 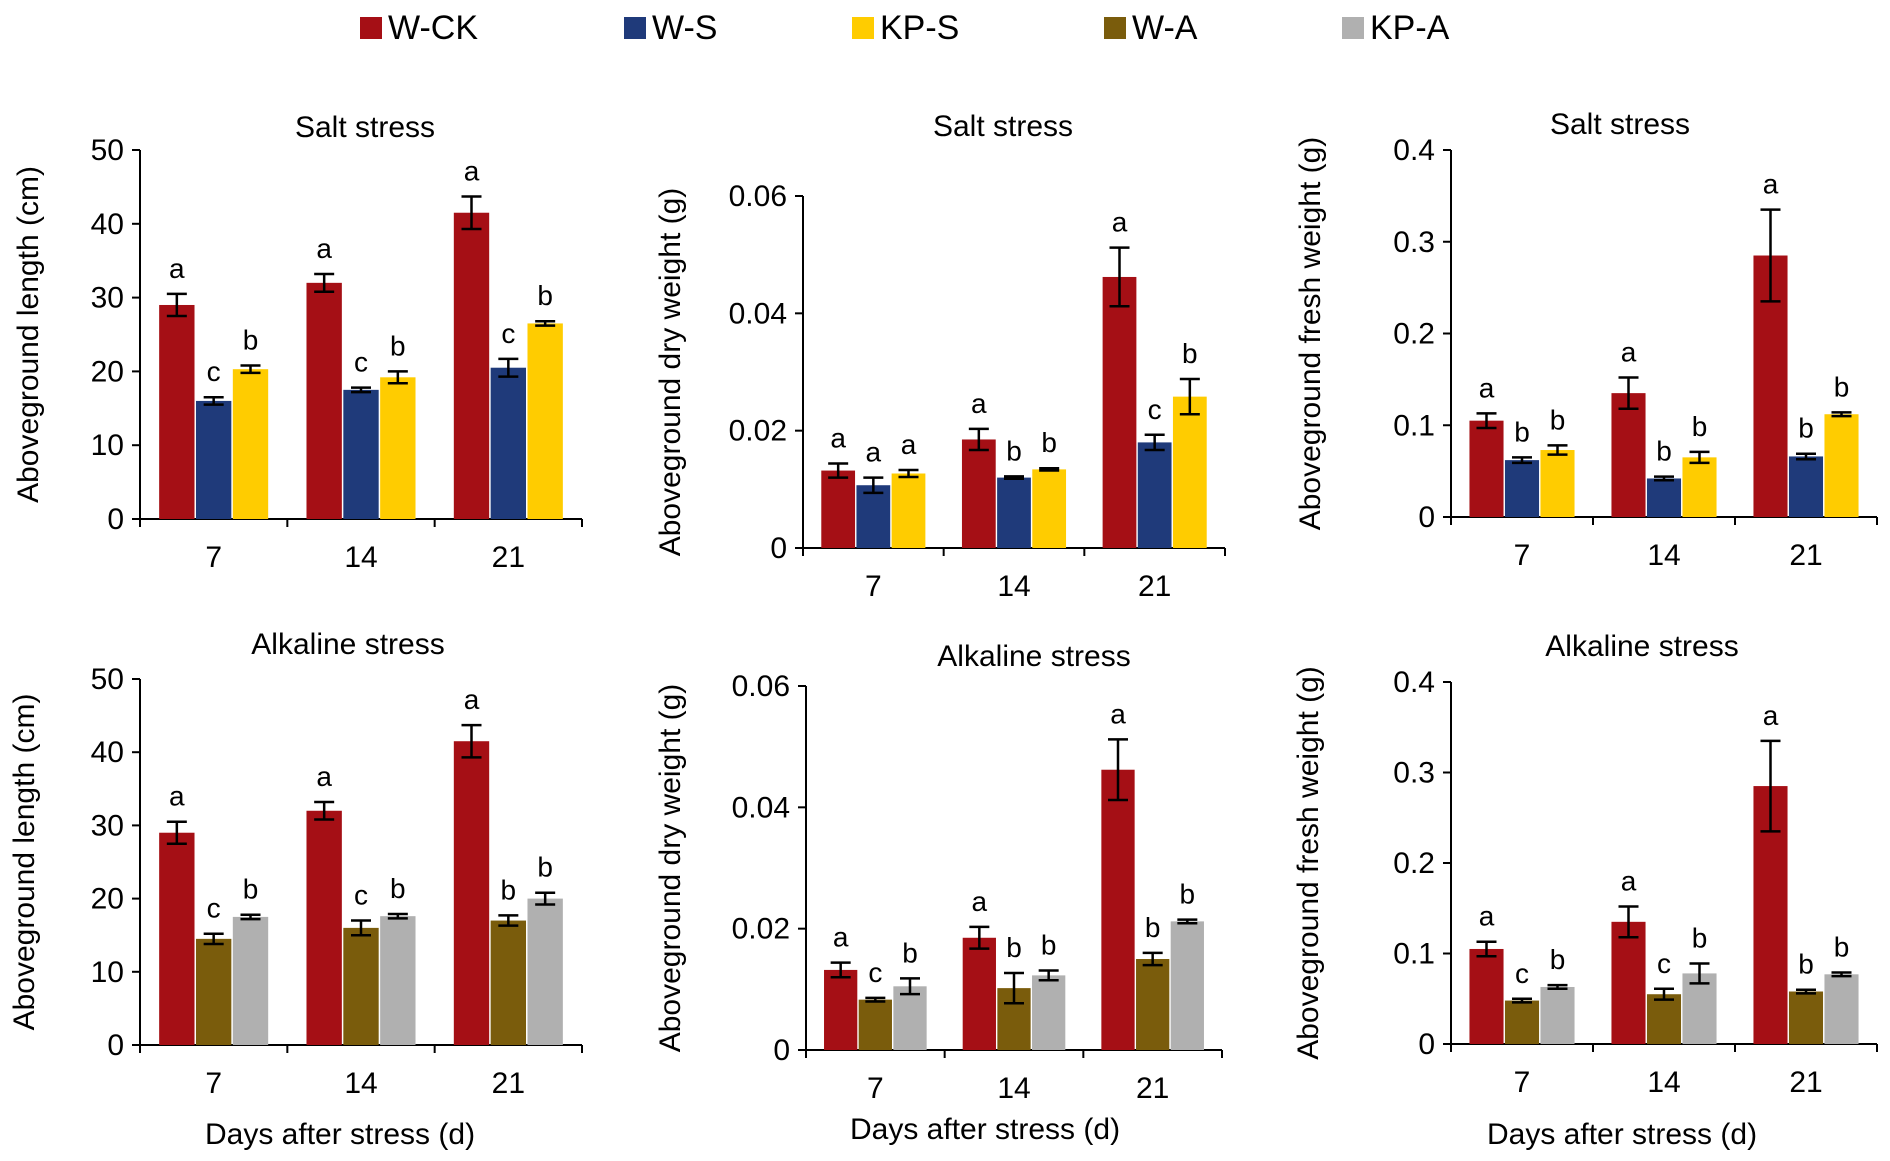 I want to click on legend-item-kp-s: KP-S, so click(x=905, y=28).